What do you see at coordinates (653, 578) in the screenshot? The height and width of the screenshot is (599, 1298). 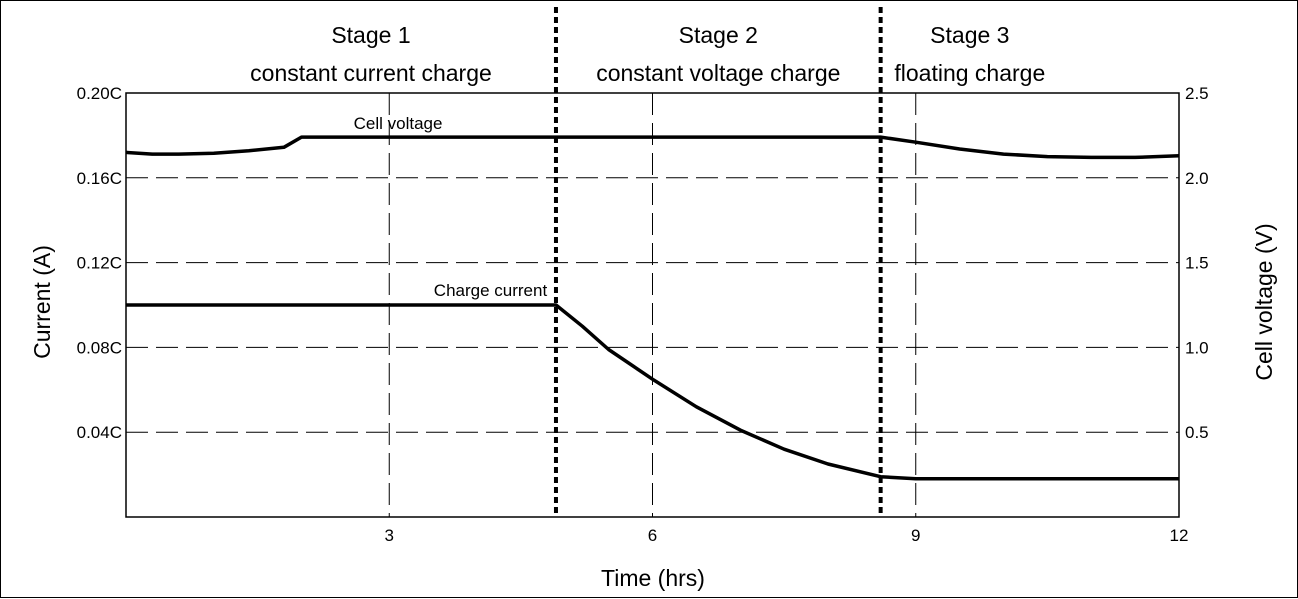 I see `x-axis-title: Time (hrs)` at bounding box center [653, 578].